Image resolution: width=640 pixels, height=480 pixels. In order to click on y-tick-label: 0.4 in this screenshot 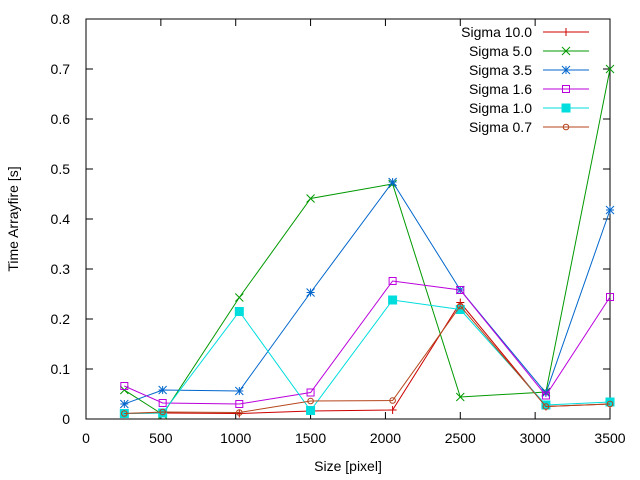, I will do `click(61, 219)`.